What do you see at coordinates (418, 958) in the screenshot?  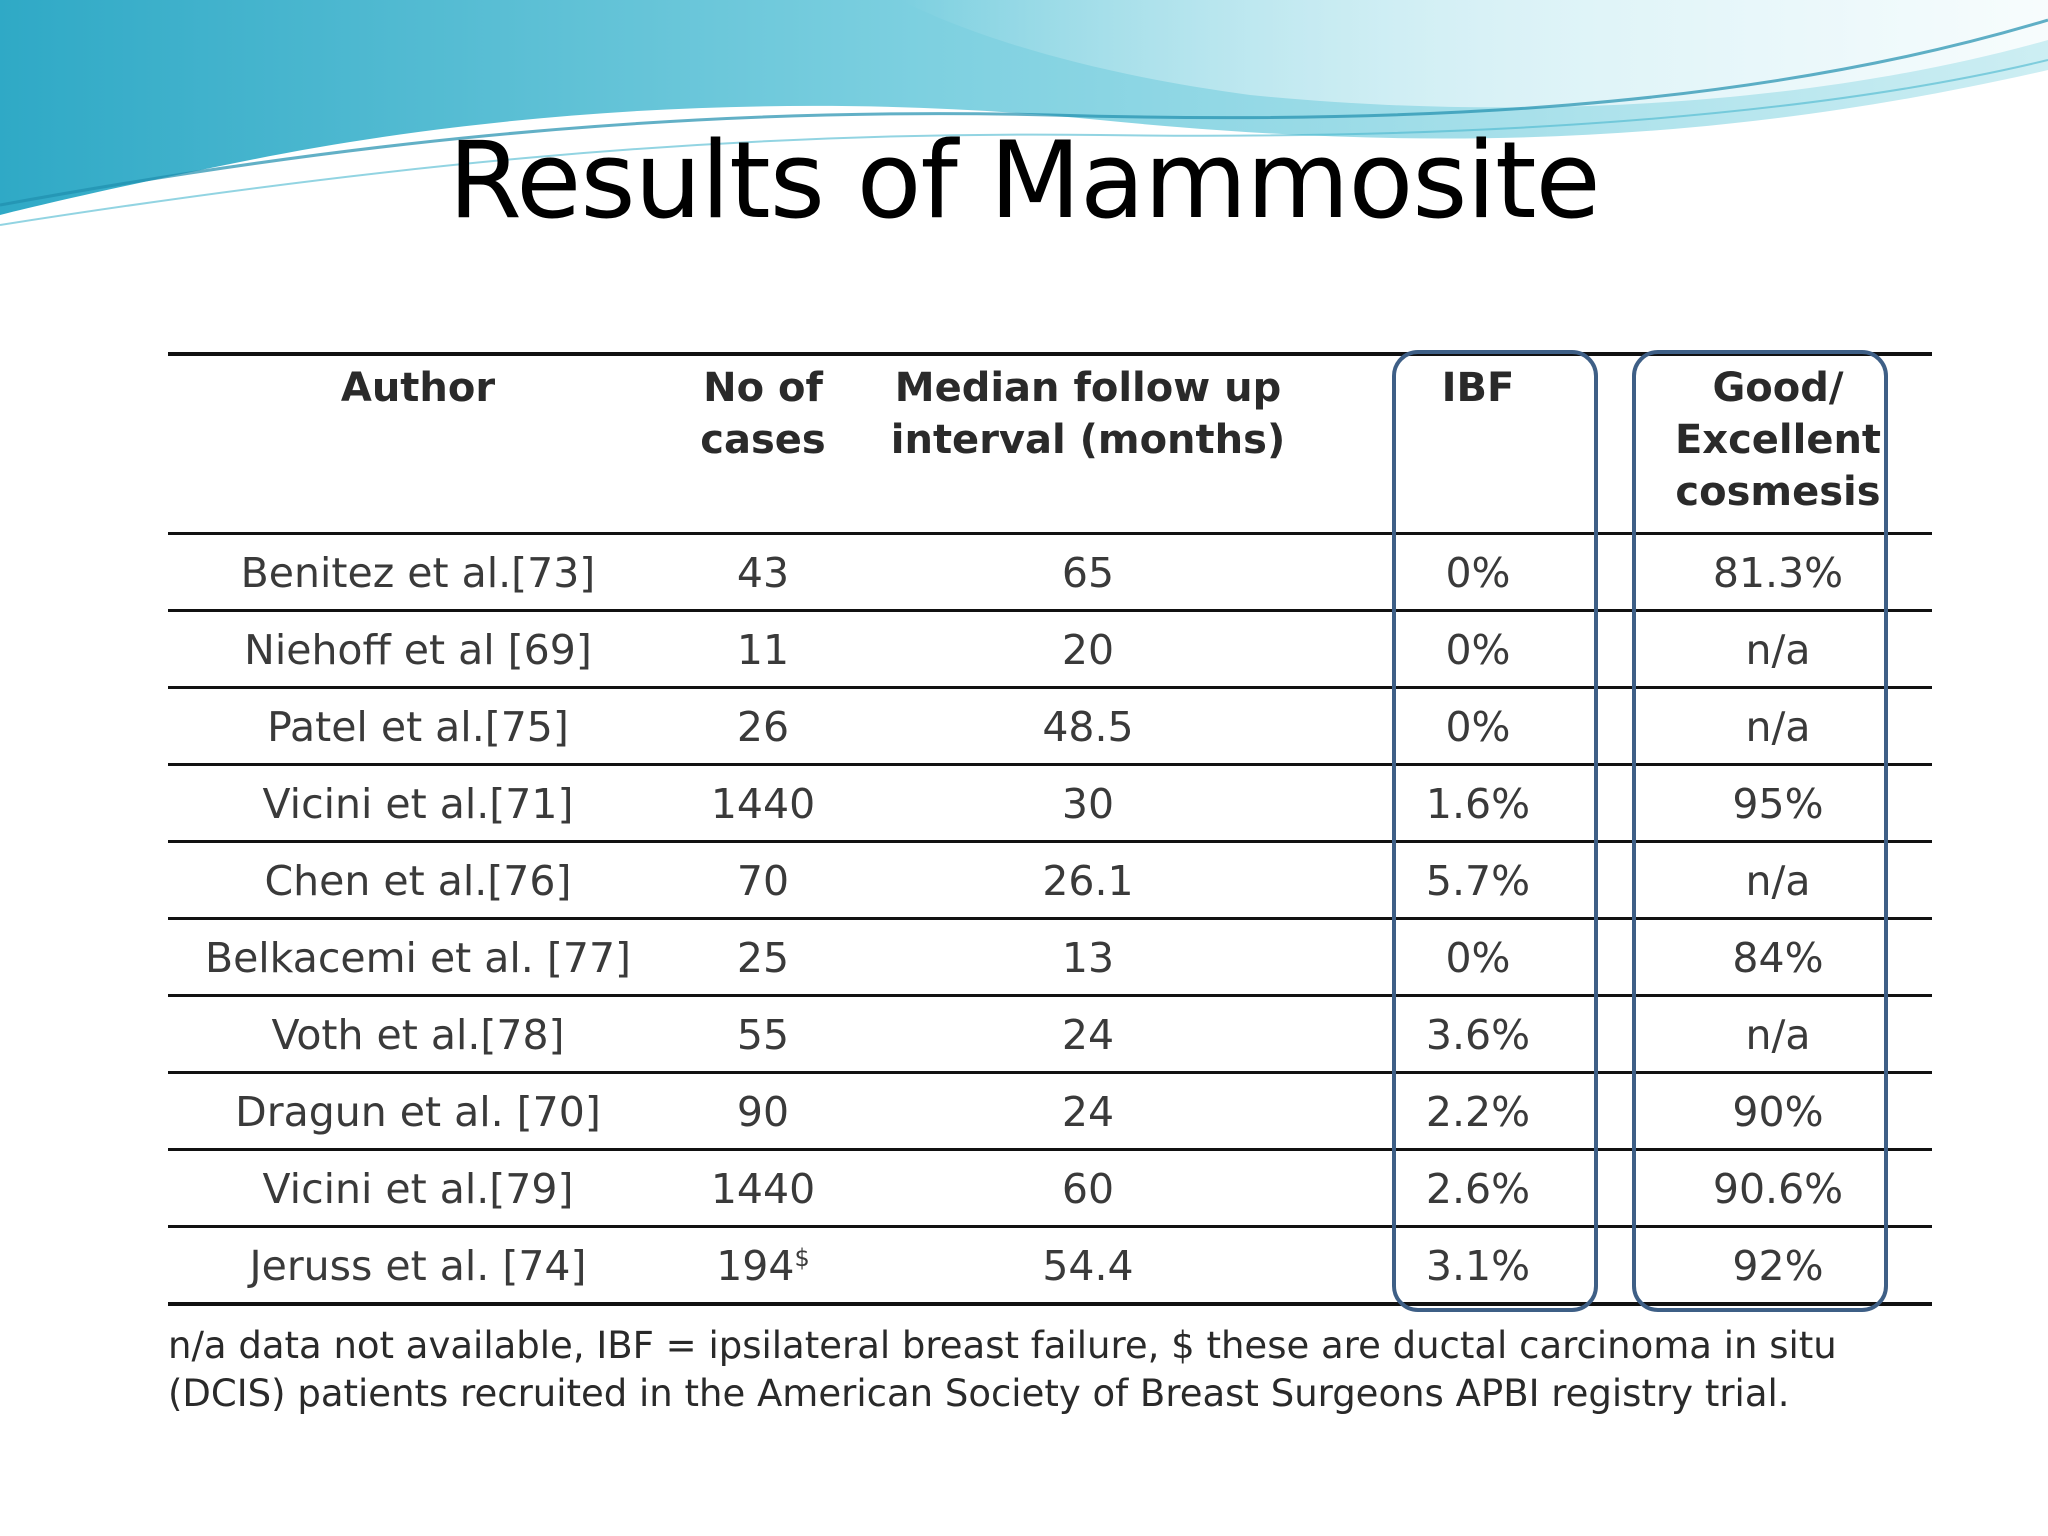 I see `cell-author: Belkacemi et al. [77]` at bounding box center [418, 958].